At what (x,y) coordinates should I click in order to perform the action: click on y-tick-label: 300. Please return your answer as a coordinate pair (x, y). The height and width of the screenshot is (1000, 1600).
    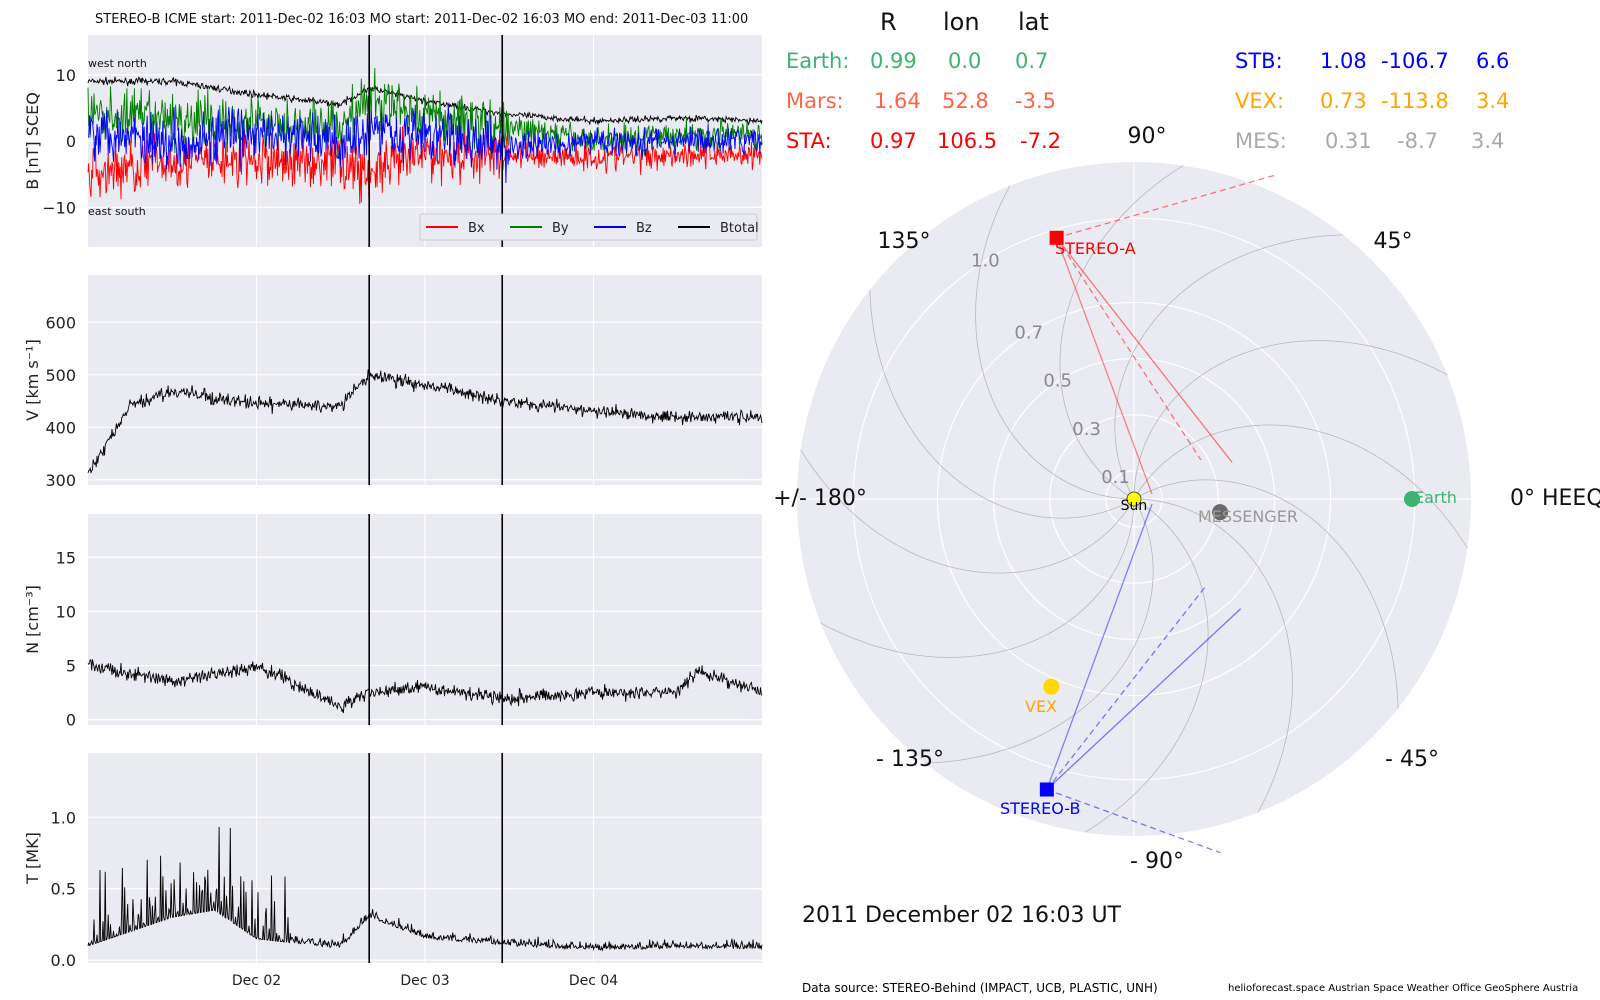
    Looking at the image, I should click on (60, 480).